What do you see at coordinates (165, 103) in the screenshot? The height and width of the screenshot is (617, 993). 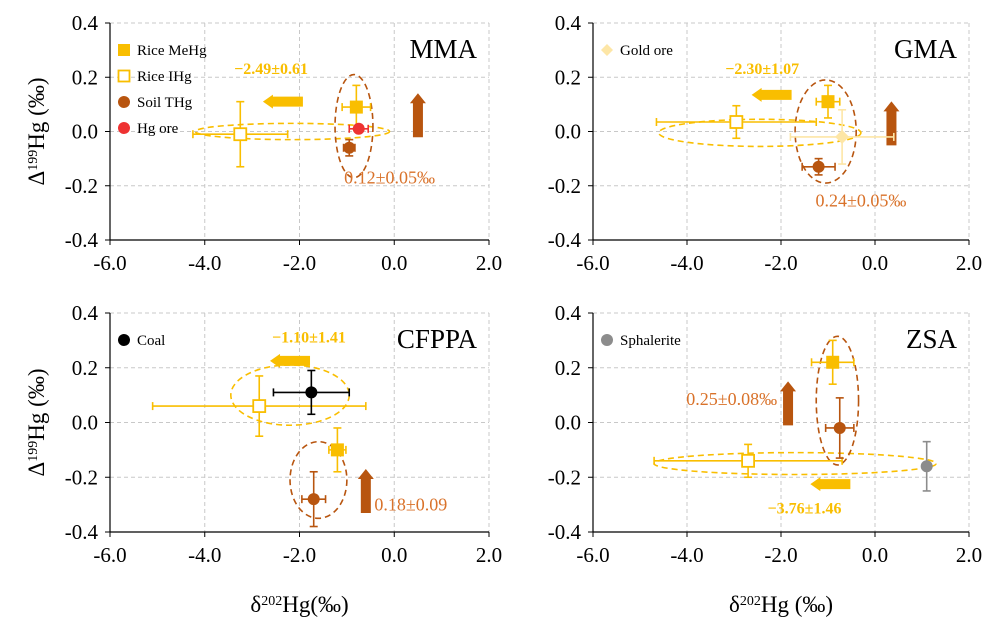 I see `legend-label: Soil THg` at bounding box center [165, 103].